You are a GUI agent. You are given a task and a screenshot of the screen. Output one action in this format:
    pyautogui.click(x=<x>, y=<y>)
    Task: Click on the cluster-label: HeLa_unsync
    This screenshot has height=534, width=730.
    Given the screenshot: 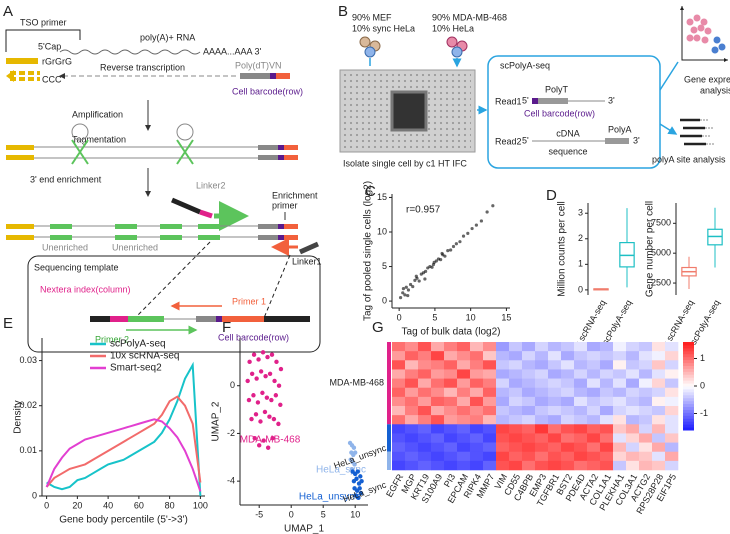 What is the action you would take?
    pyautogui.click(x=329, y=497)
    